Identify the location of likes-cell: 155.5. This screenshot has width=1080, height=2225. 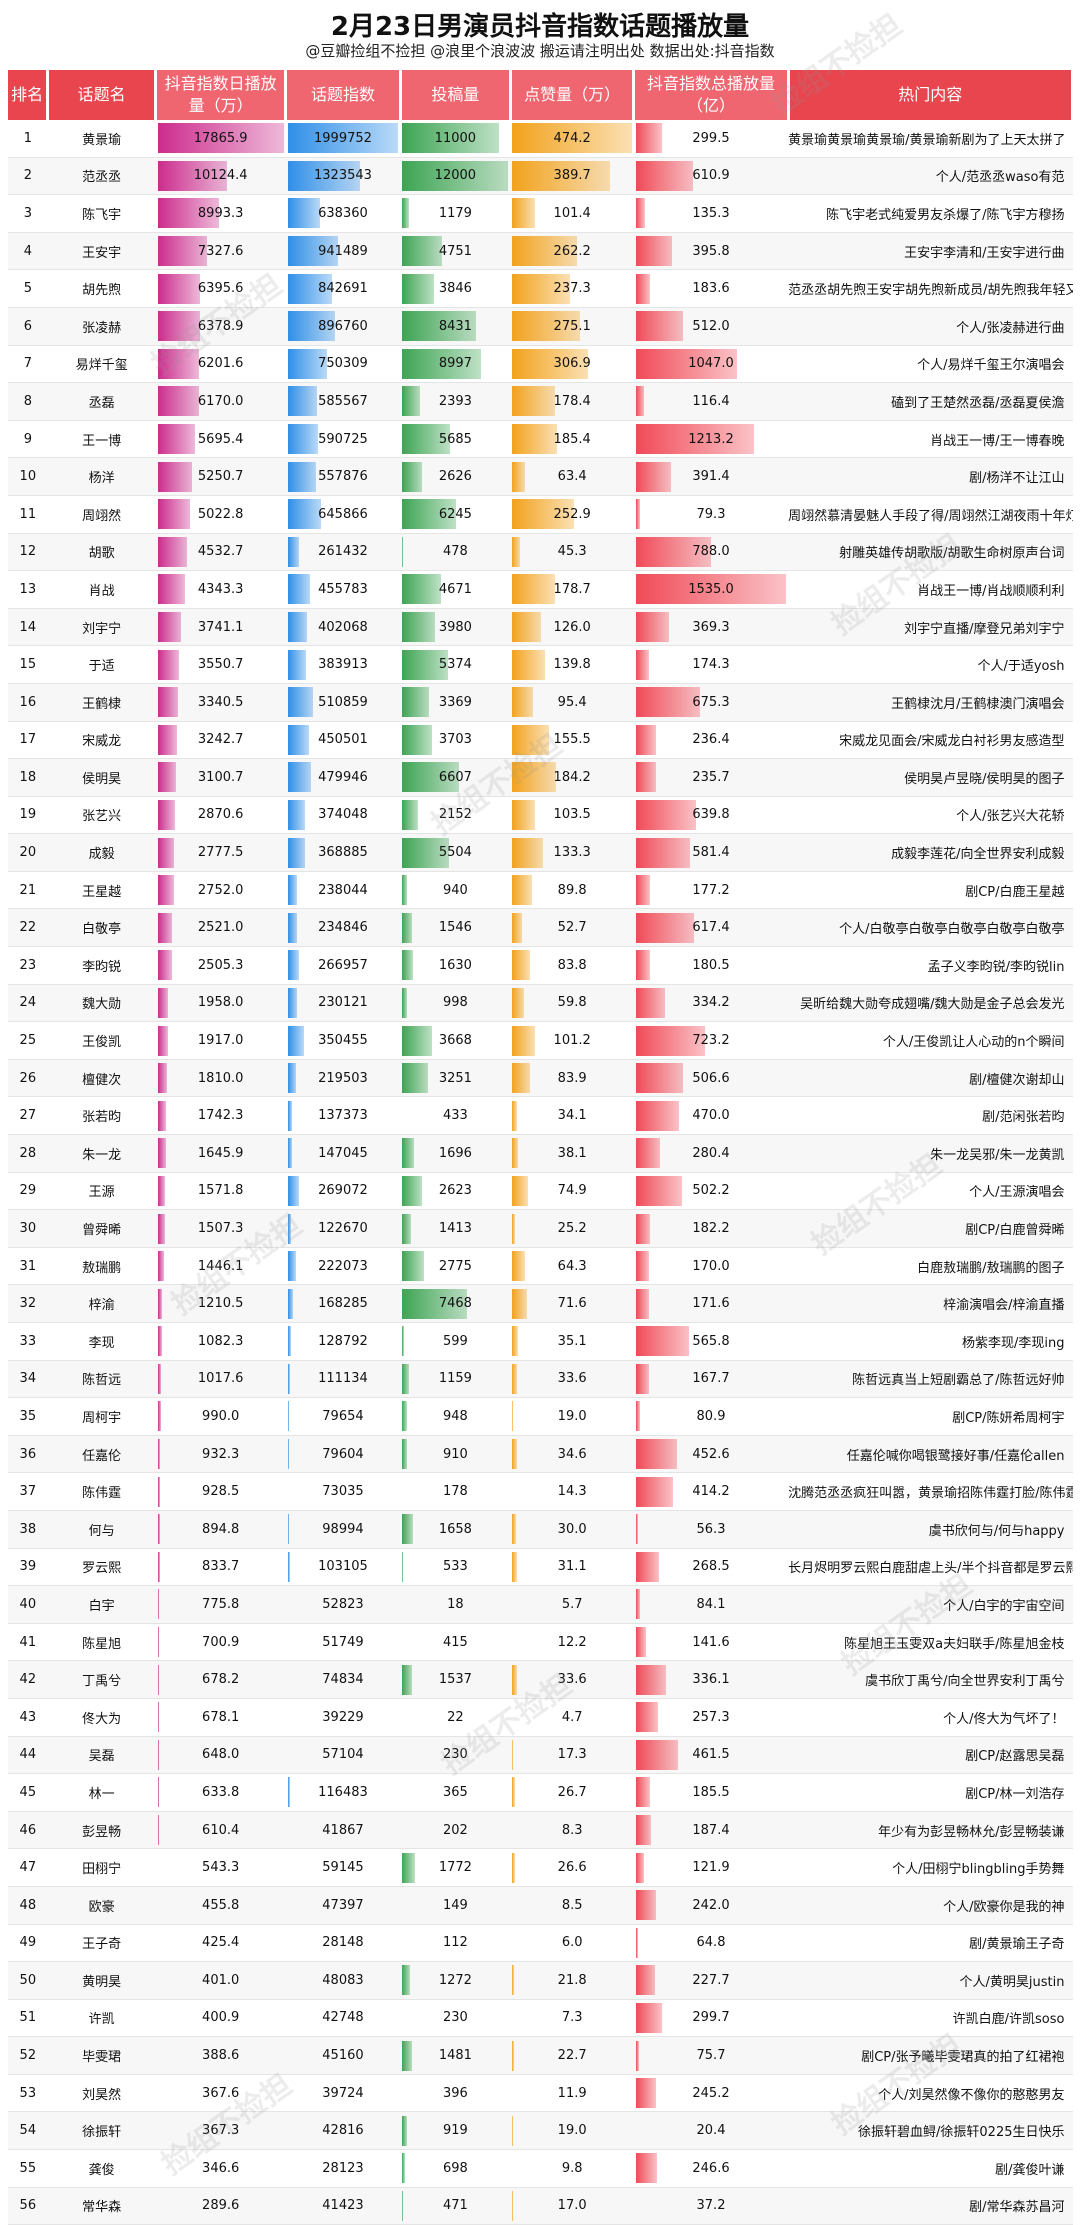
(571, 740).